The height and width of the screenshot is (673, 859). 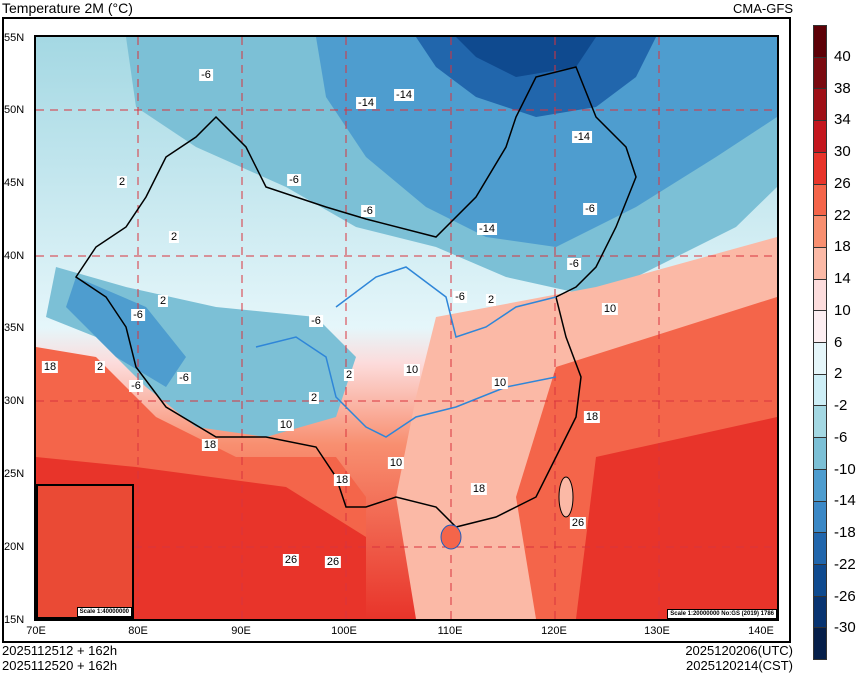 I want to click on yellow-river, so click(x=446, y=302).